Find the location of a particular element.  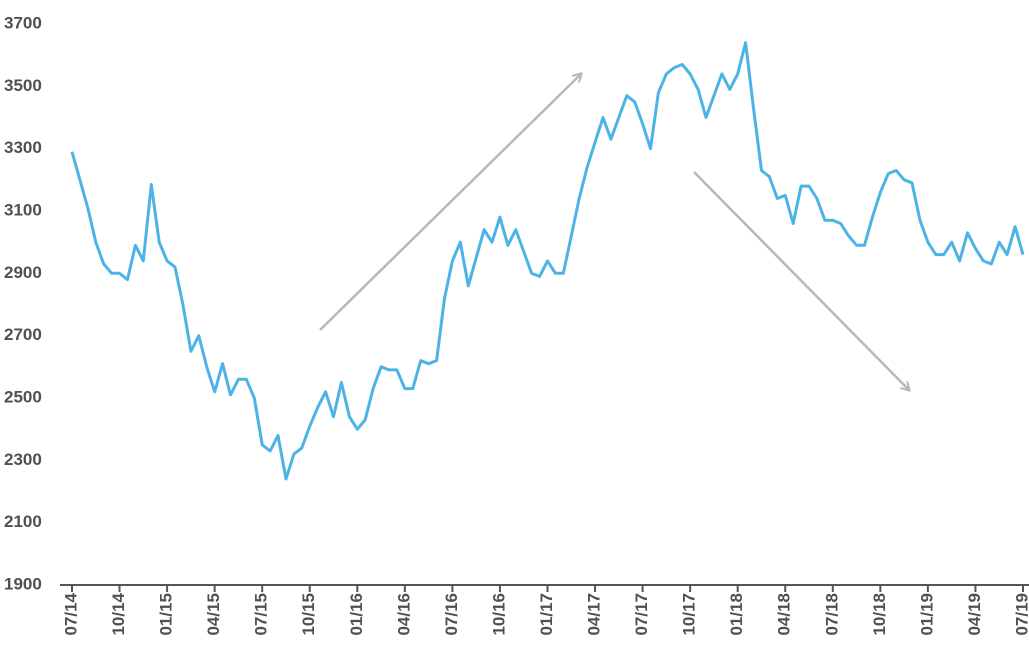

x-tick-label: 07/15 is located at coordinates (261, 614).